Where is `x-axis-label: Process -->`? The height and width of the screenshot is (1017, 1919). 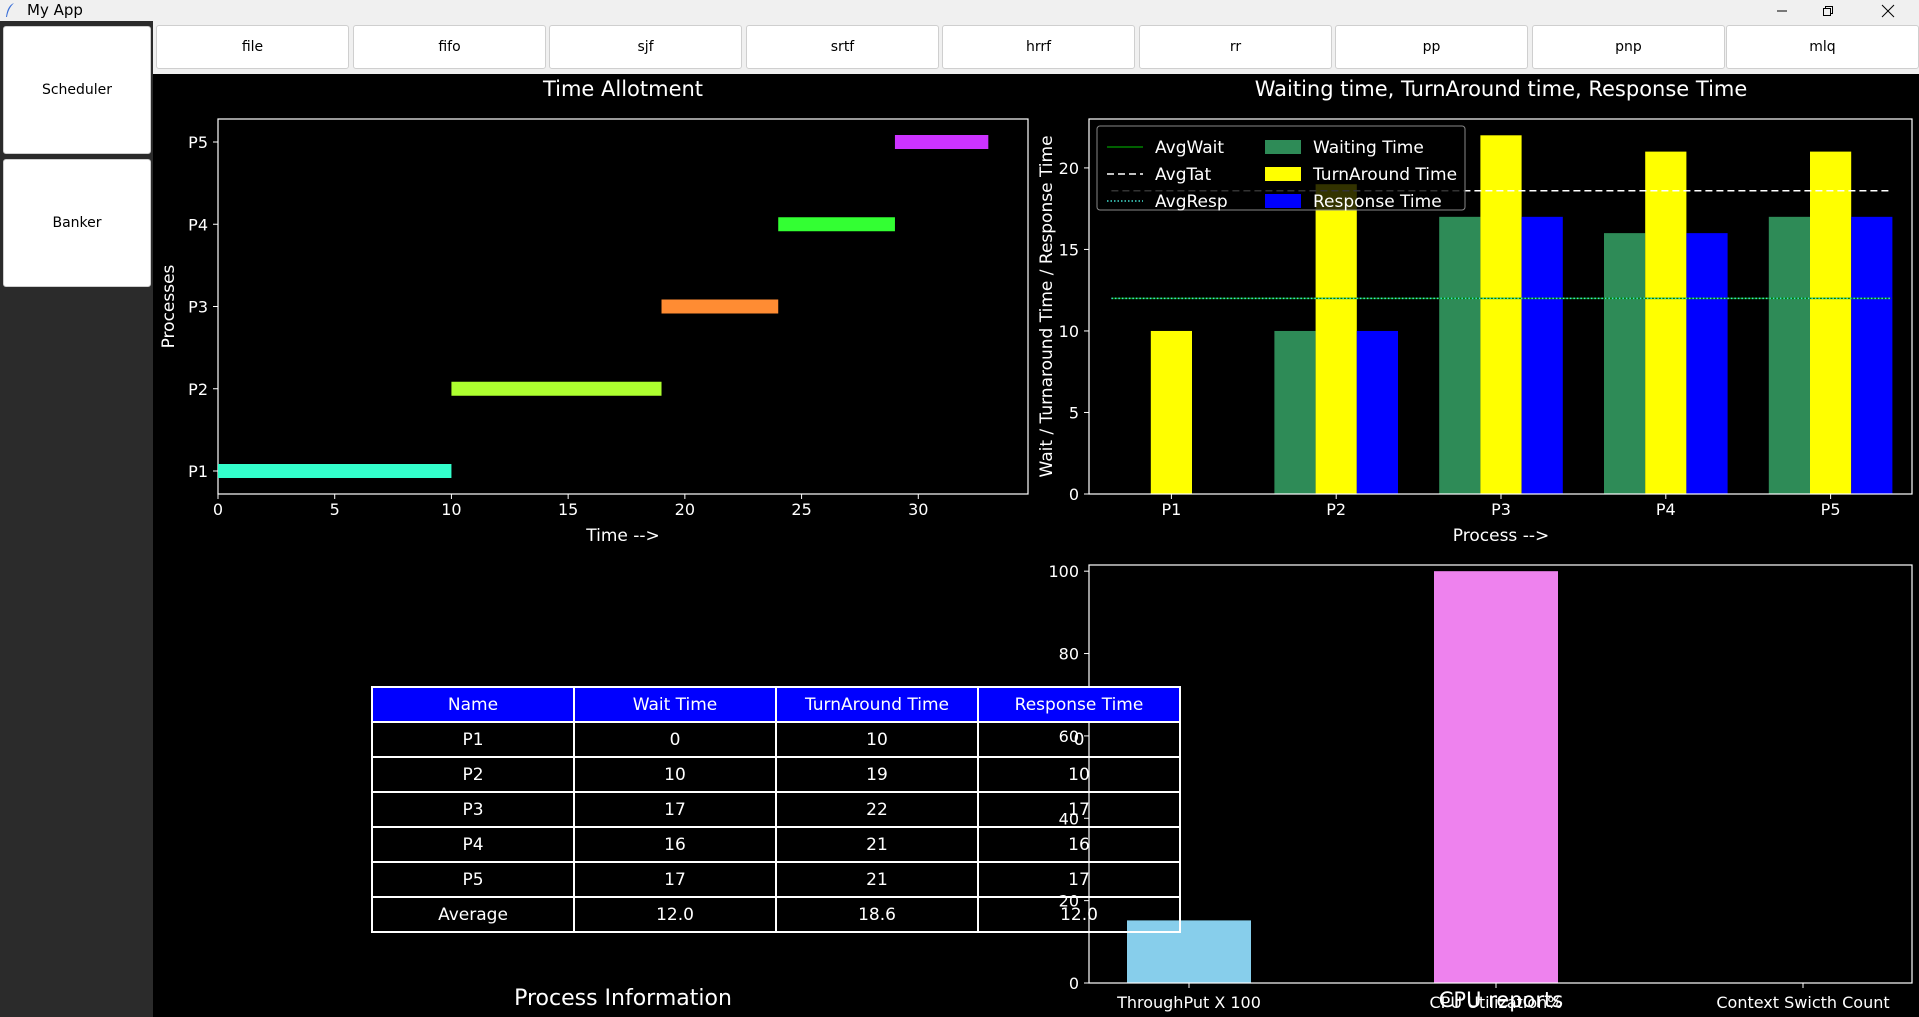 x-axis-label: Process --> is located at coordinates (1501, 536).